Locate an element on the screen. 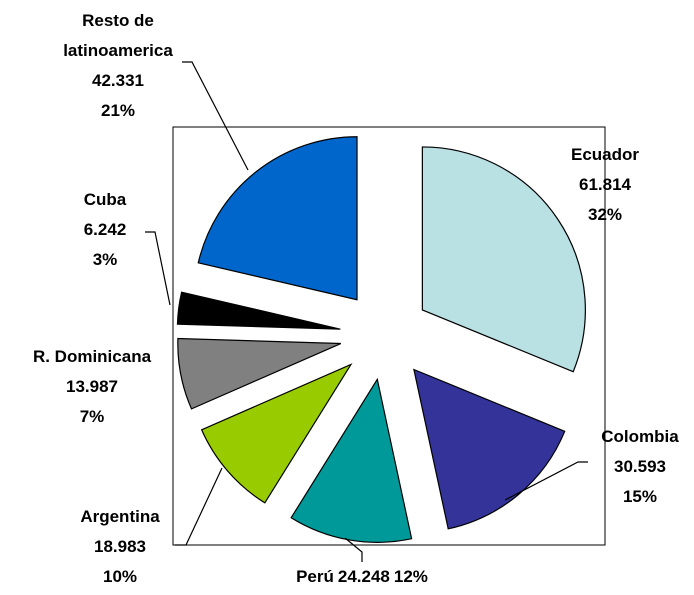 This screenshot has height=595, width=694. slice-label: Ecuador 61.814 32% is located at coordinates (605, 185).